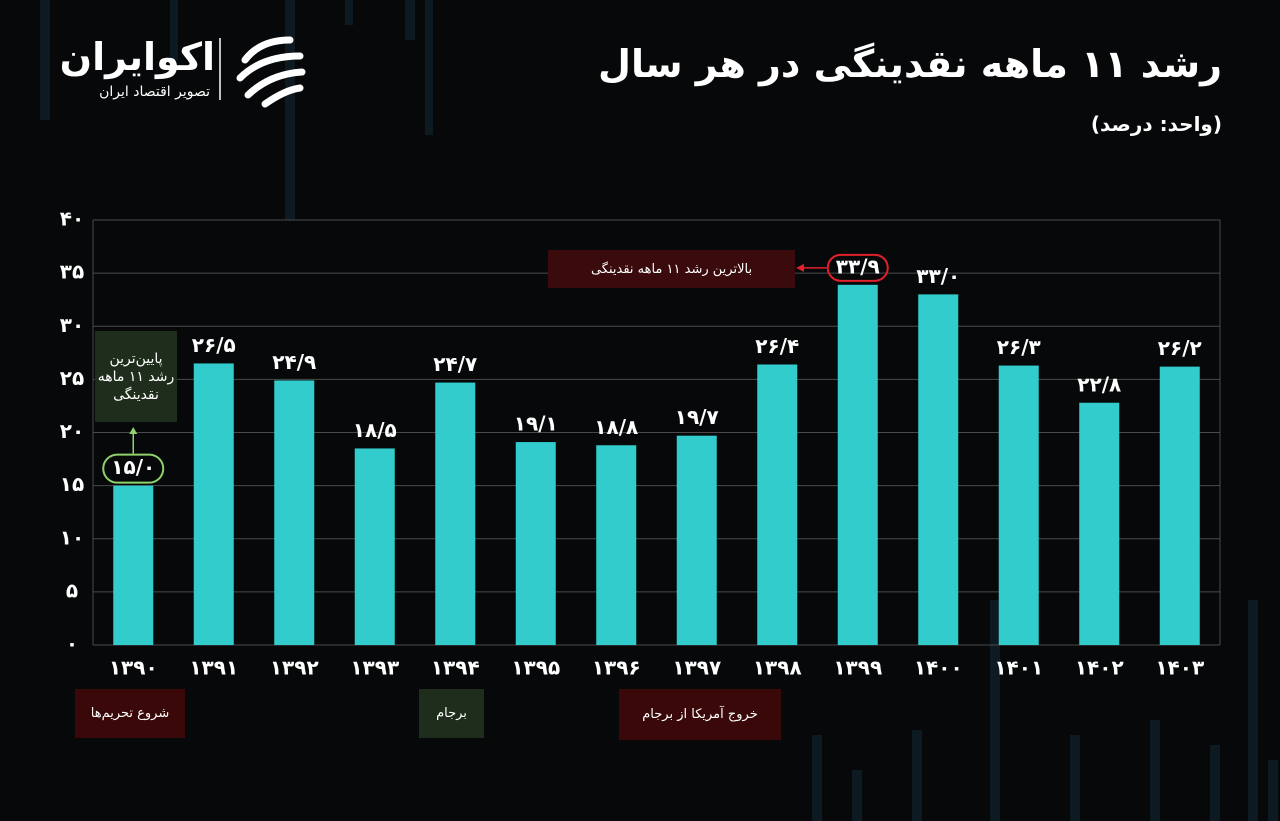 This screenshot has height=821, width=1280. What do you see at coordinates (294, 362) in the screenshot?
I see `value-label: ۲۴/۹` at bounding box center [294, 362].